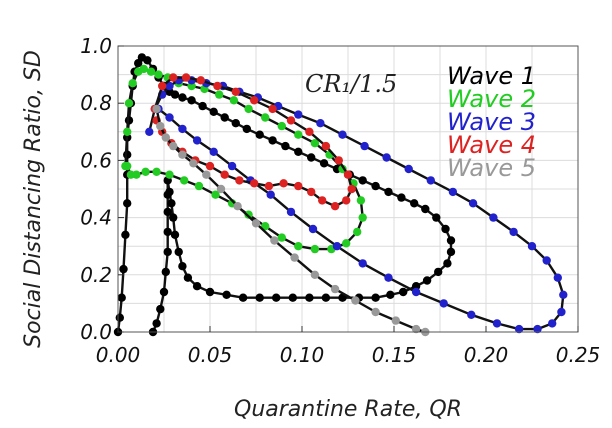  What do you see at coordinates (491, 122) in the screenshot?
I see `legend-entry: Wave 3` at bounding box center [491, 122].